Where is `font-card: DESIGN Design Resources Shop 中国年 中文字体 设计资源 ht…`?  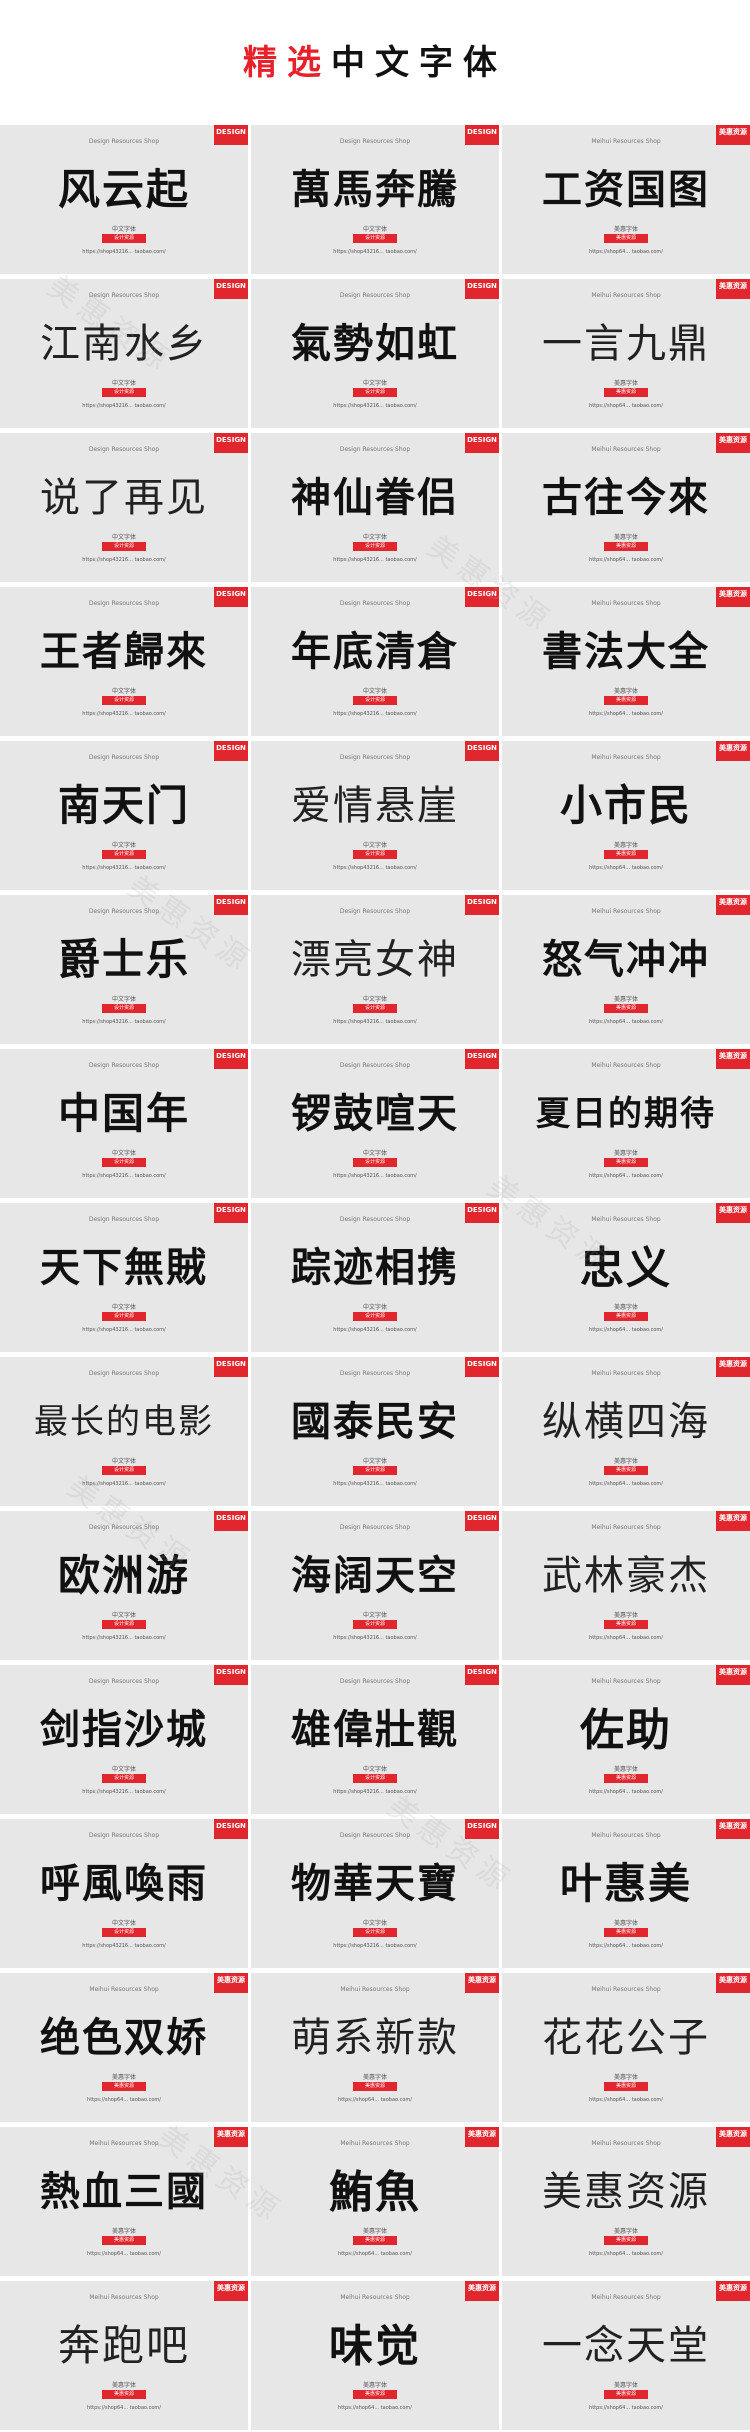 font-card: DESIGN Design Resources Shop 中国年 中文字体 设计资源 ht… is located at coordinates (124, 1123).